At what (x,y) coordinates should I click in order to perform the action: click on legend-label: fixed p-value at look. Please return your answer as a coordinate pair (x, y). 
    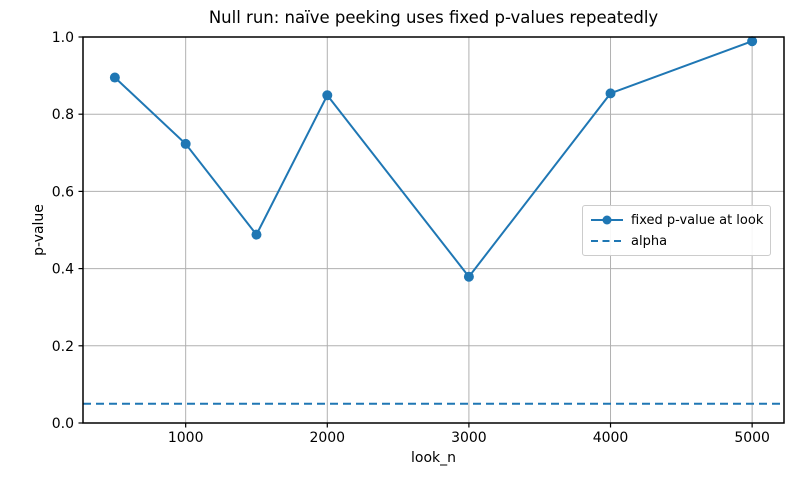
    Looking at the image, I should click on (697, 220).